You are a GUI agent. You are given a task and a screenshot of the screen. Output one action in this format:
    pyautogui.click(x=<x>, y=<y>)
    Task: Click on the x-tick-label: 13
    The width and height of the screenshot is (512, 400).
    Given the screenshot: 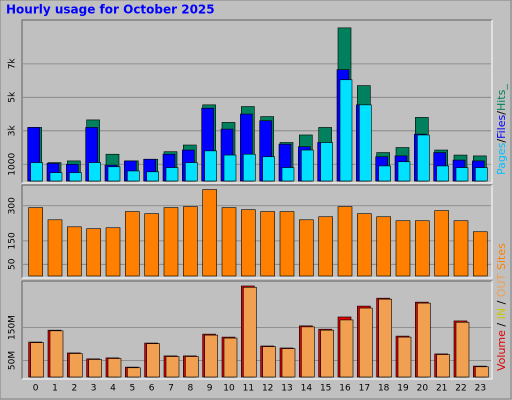 What is the action you would take?
    pyautogui.click(x=286, y=389)
    